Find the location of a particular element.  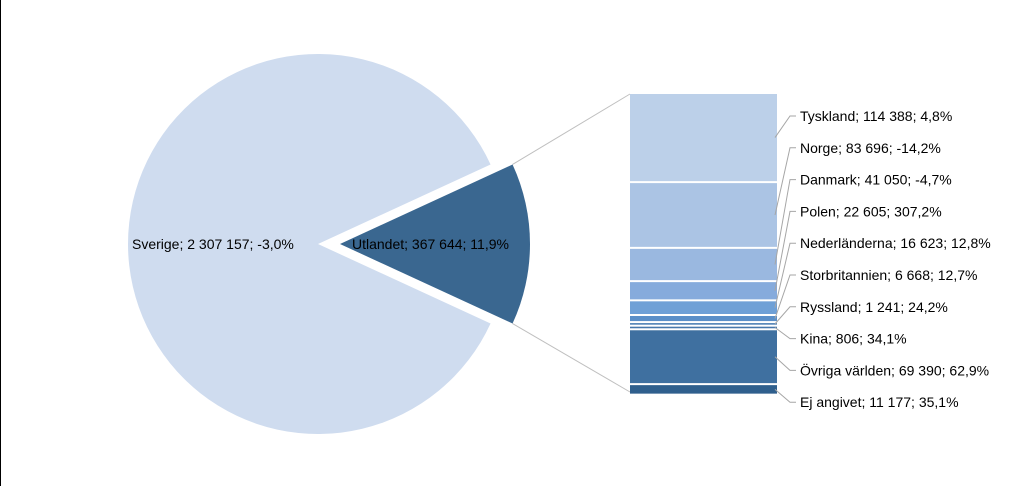

connector-line-bottom is located at coordinates (571, 358).